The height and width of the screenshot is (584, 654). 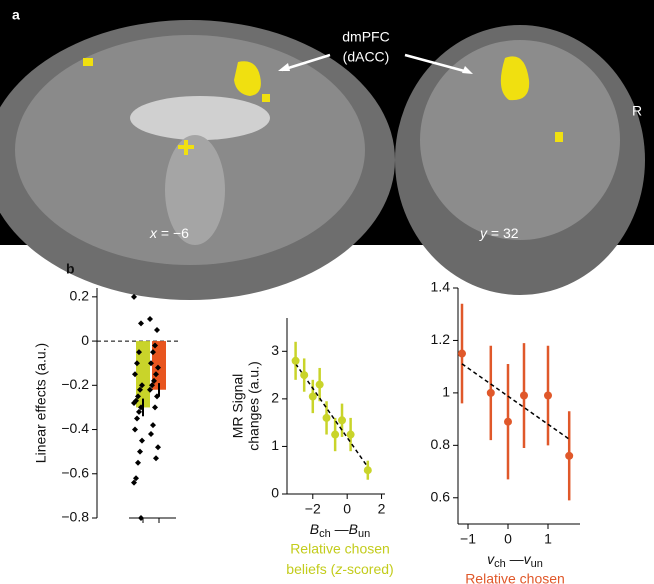 I want to click on panel-label: a, so click(x=16, y=15).